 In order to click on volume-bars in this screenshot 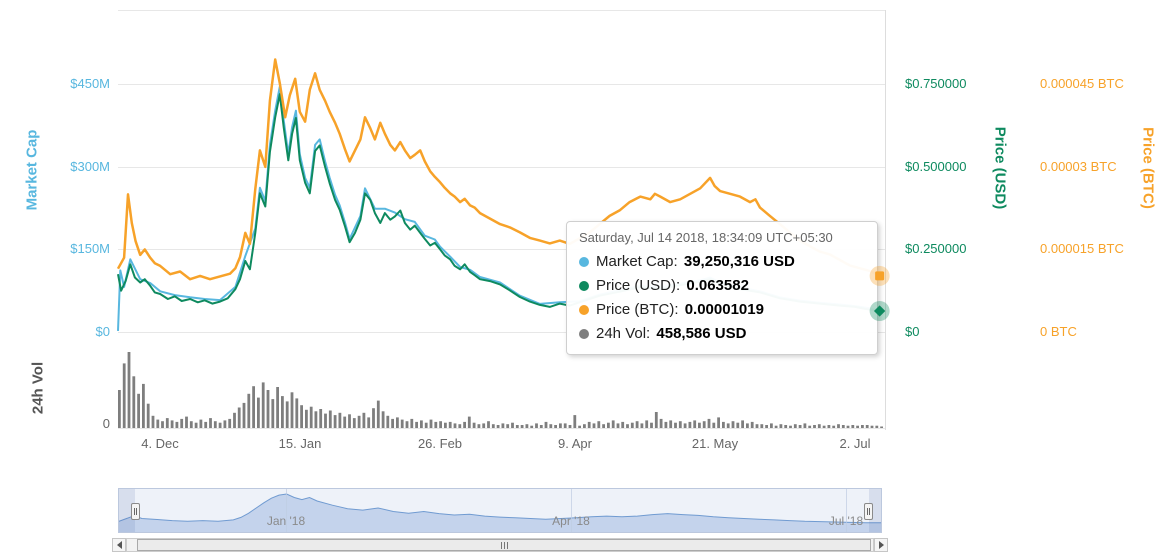, I will do `click(501, 390)`.